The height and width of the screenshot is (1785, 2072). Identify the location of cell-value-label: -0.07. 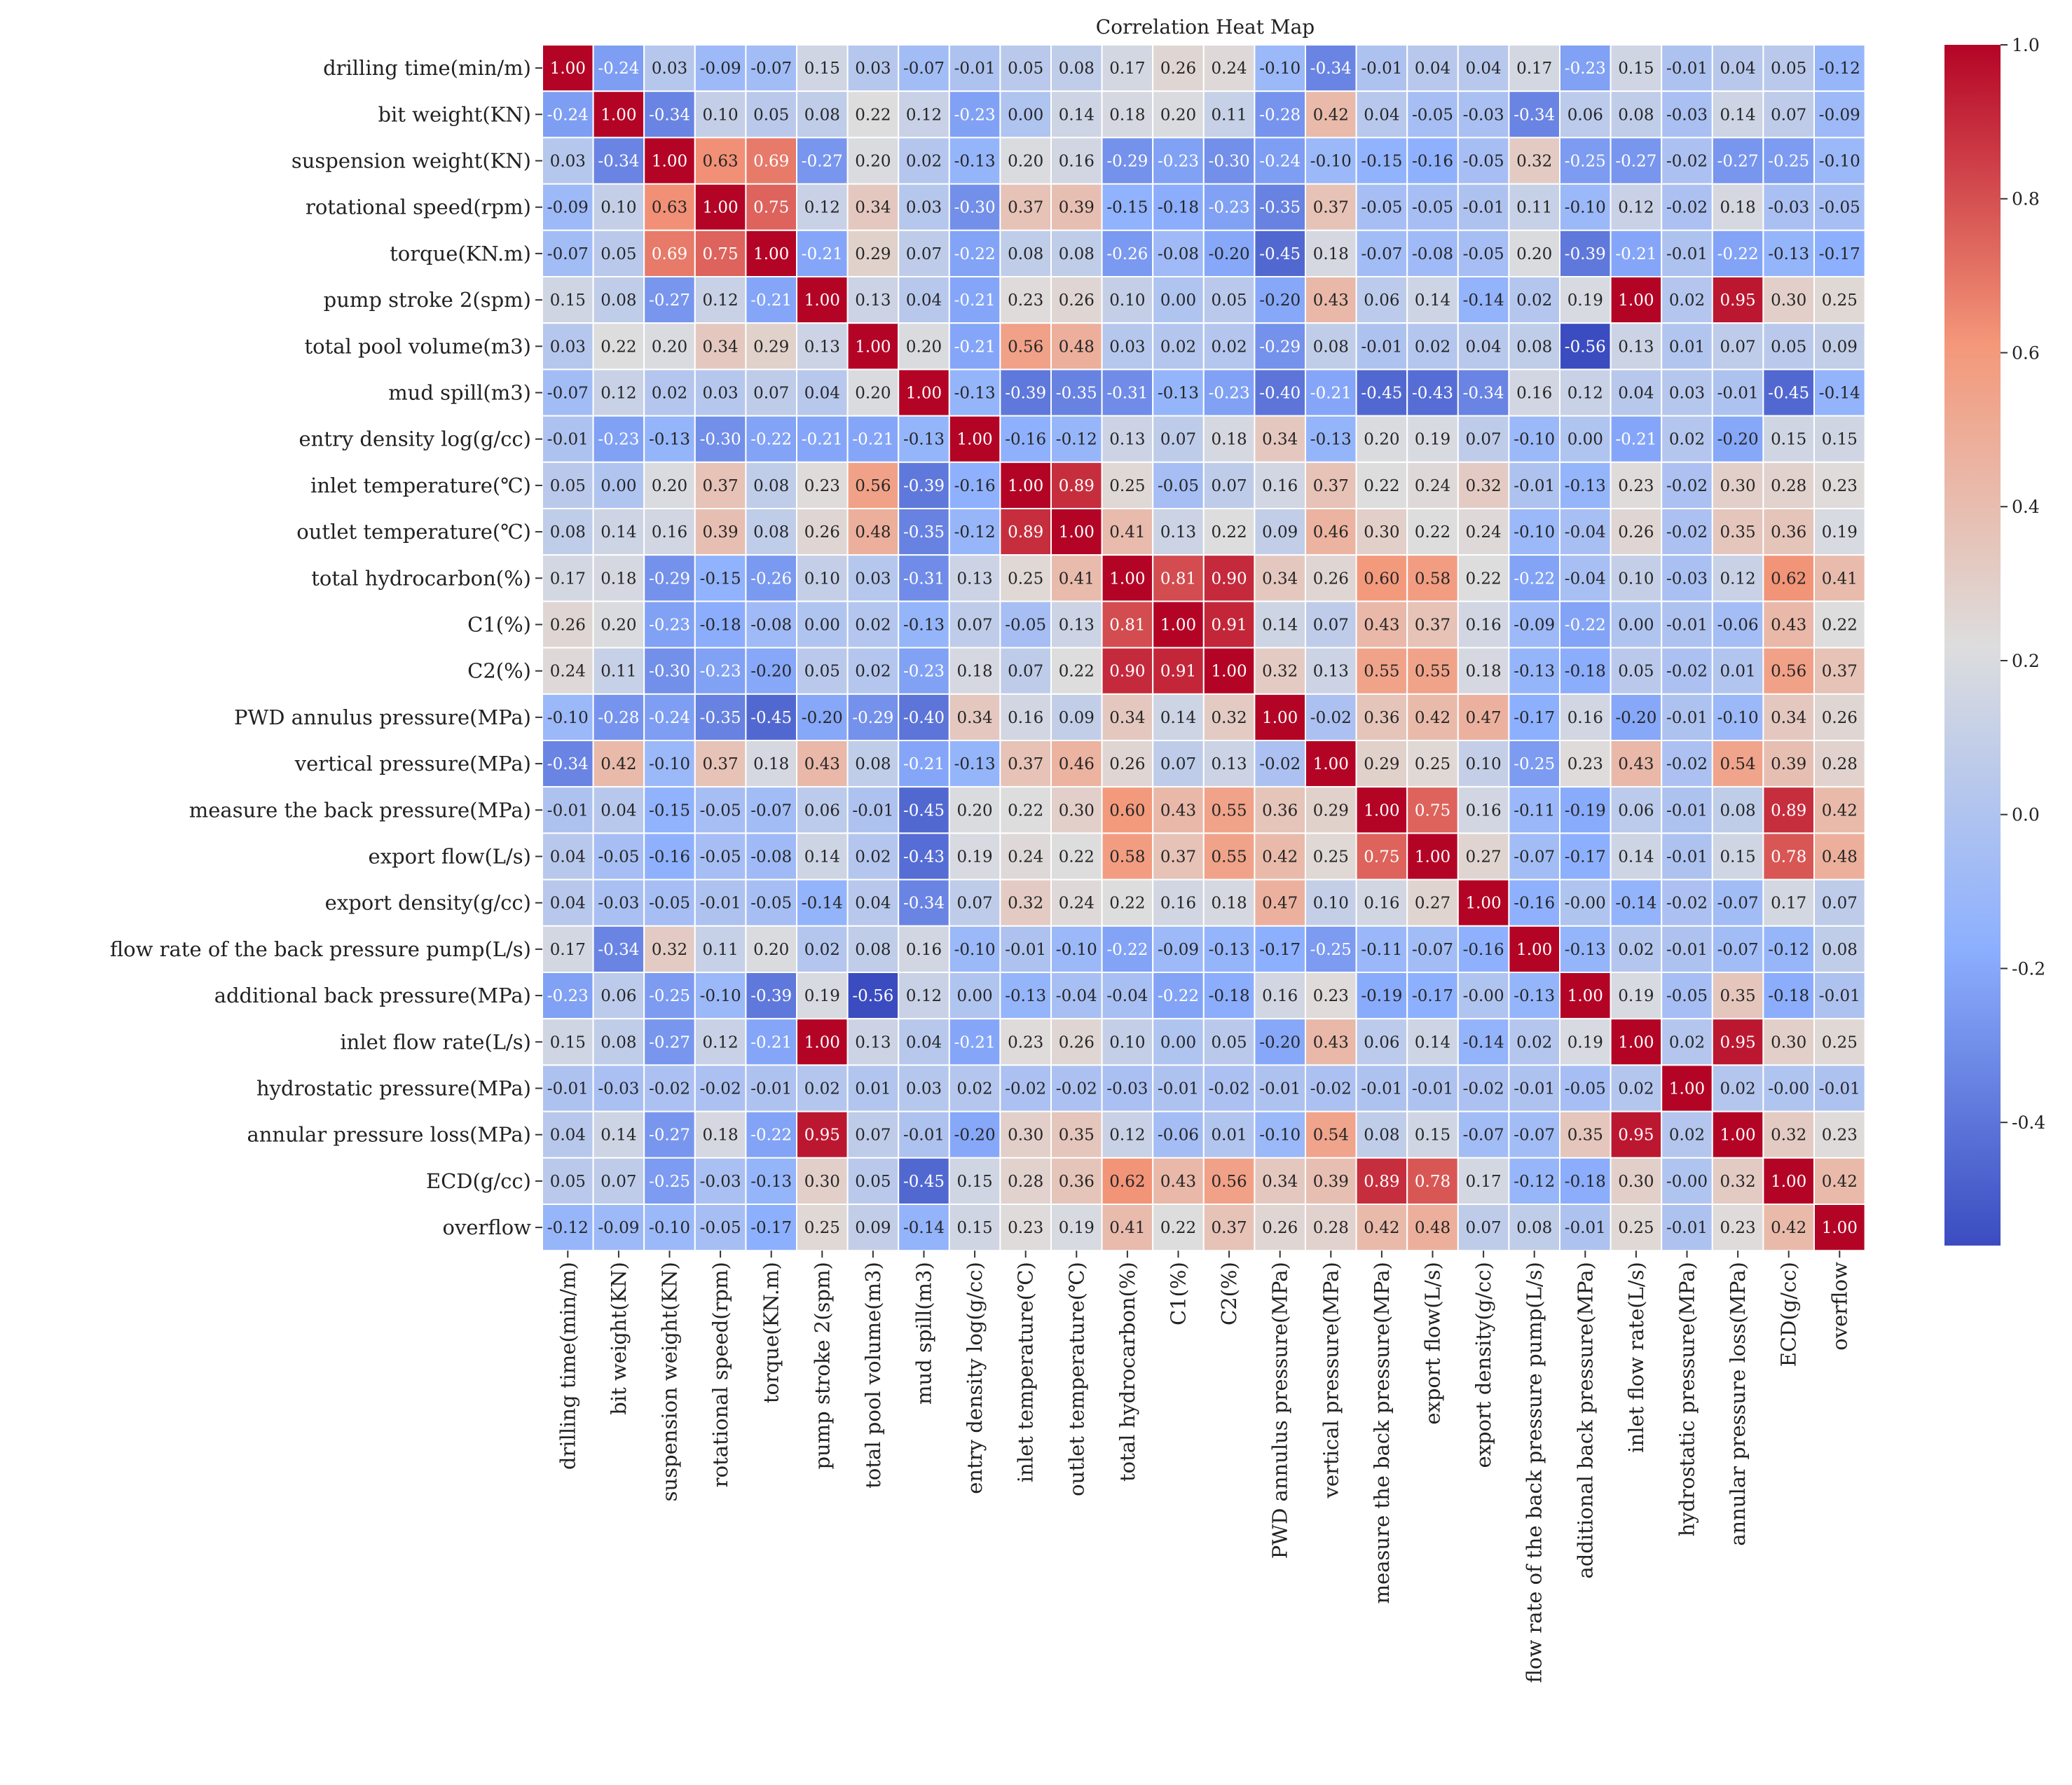
(1534, 857).